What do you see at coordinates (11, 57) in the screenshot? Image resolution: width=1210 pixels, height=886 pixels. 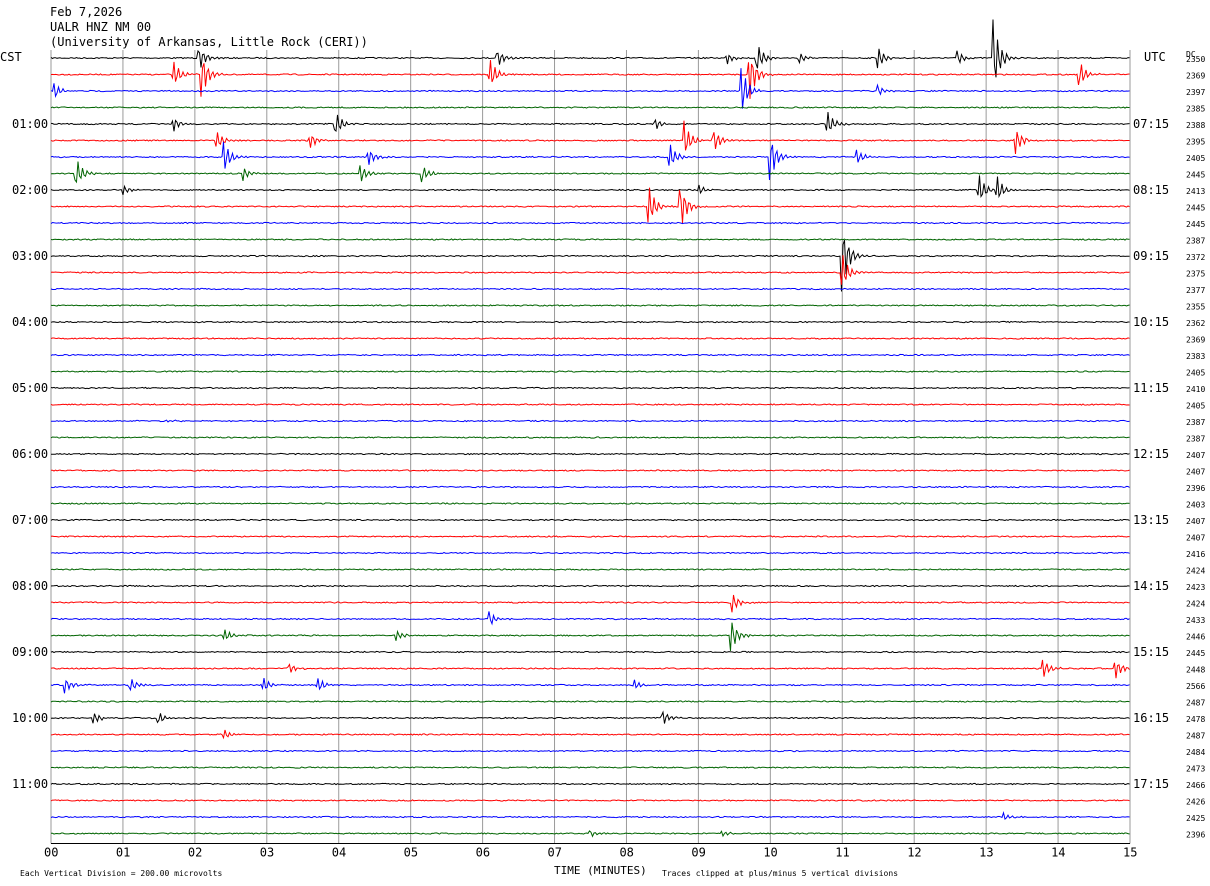 I see `cst-label: CST` at bounding box center [11, 57].